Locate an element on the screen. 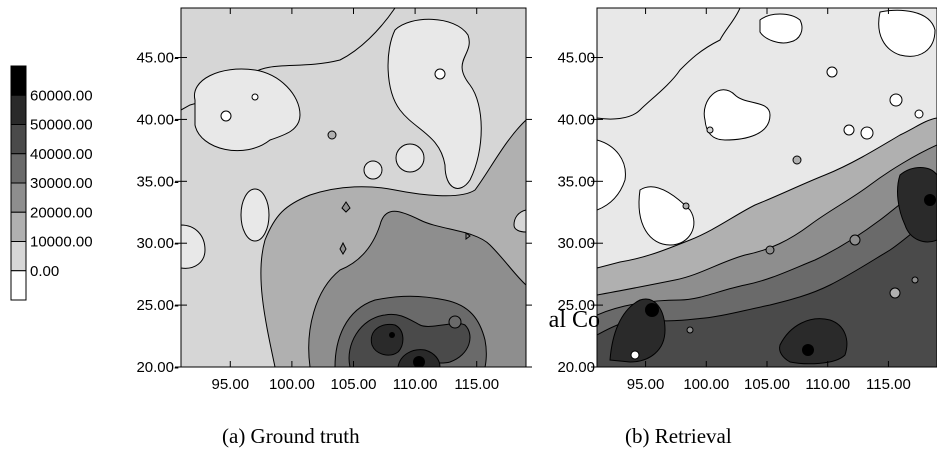 This screenshot has height=462, width=937. y-tick-label: 20.00 is located at coordinates (576, 367).